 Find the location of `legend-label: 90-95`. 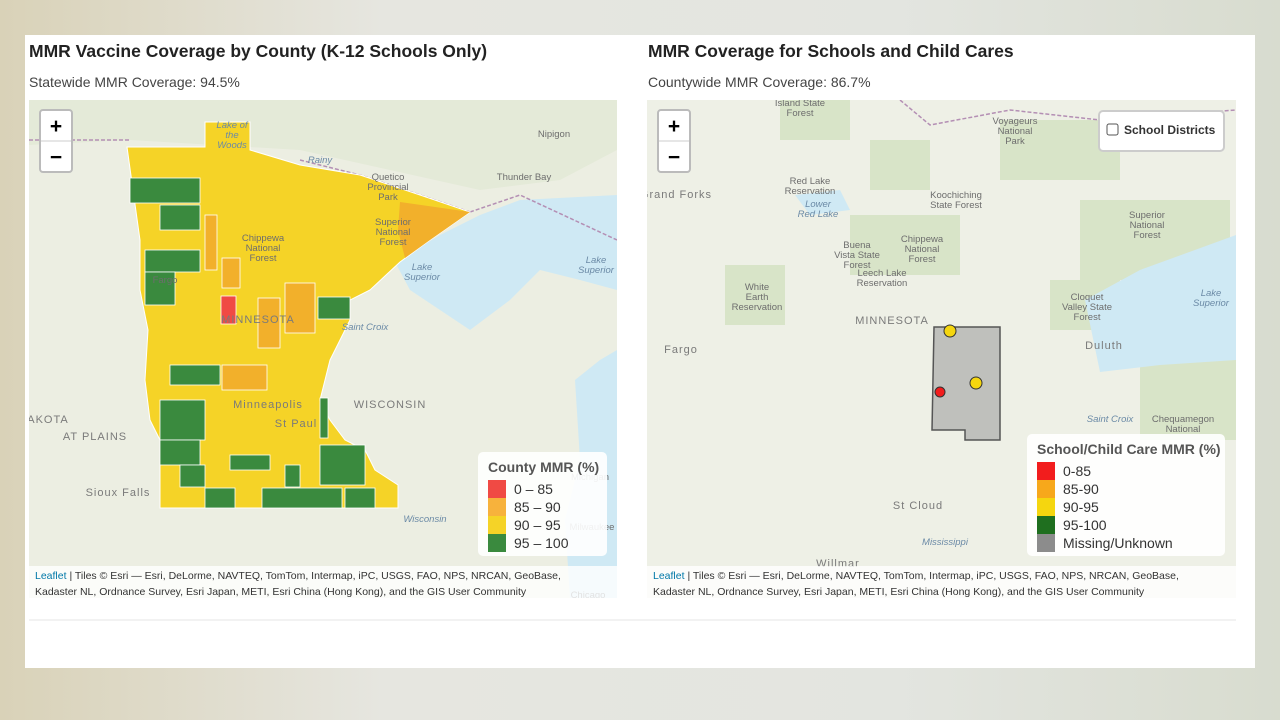

legend-label: 90-95 is located at coordinates (1081, 507).